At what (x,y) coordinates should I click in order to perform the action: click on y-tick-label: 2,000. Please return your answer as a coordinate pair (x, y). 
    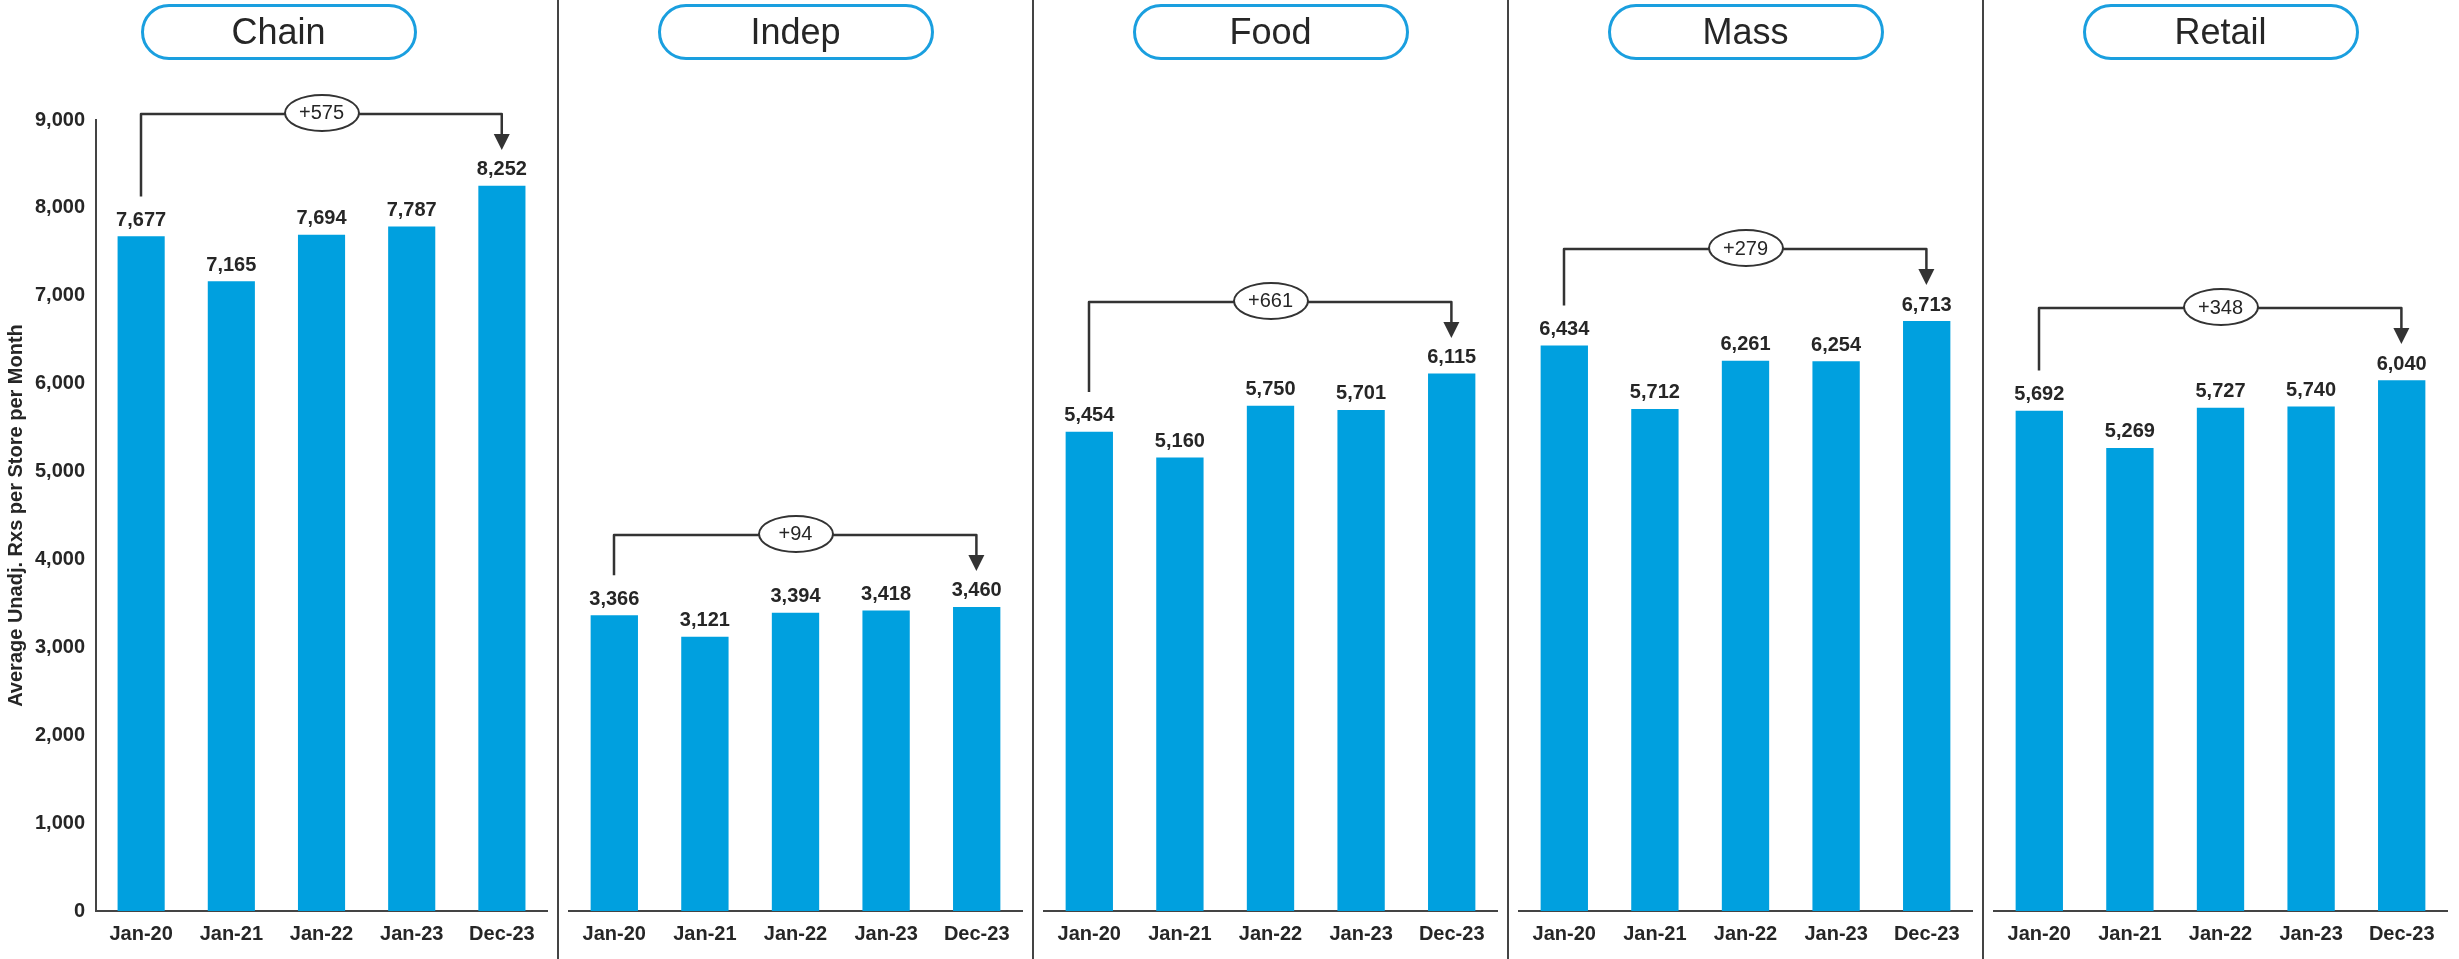
    Looking at the image, I should click on (60, 733).